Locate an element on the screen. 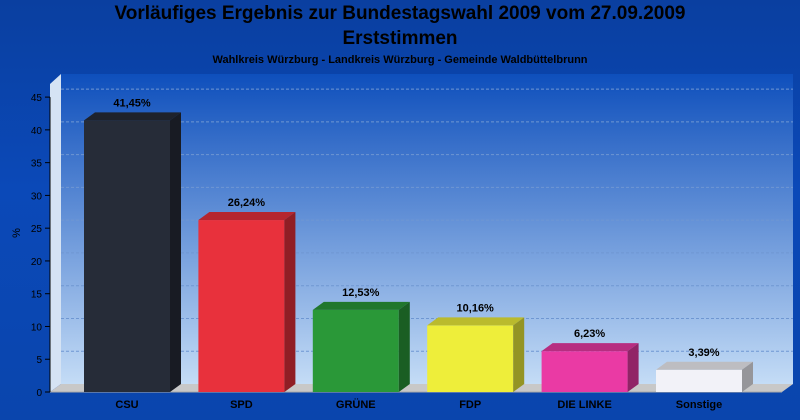  bar-csu is located at coordinates (132, 252).